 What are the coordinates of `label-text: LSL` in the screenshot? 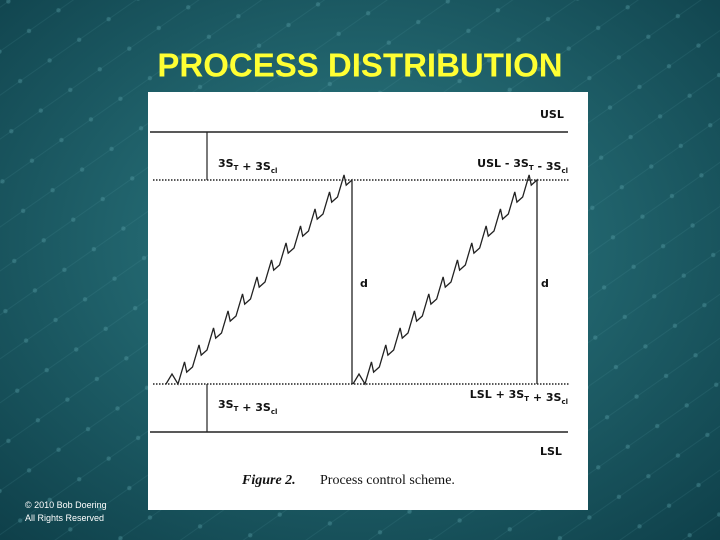 It's located at (551, 451).